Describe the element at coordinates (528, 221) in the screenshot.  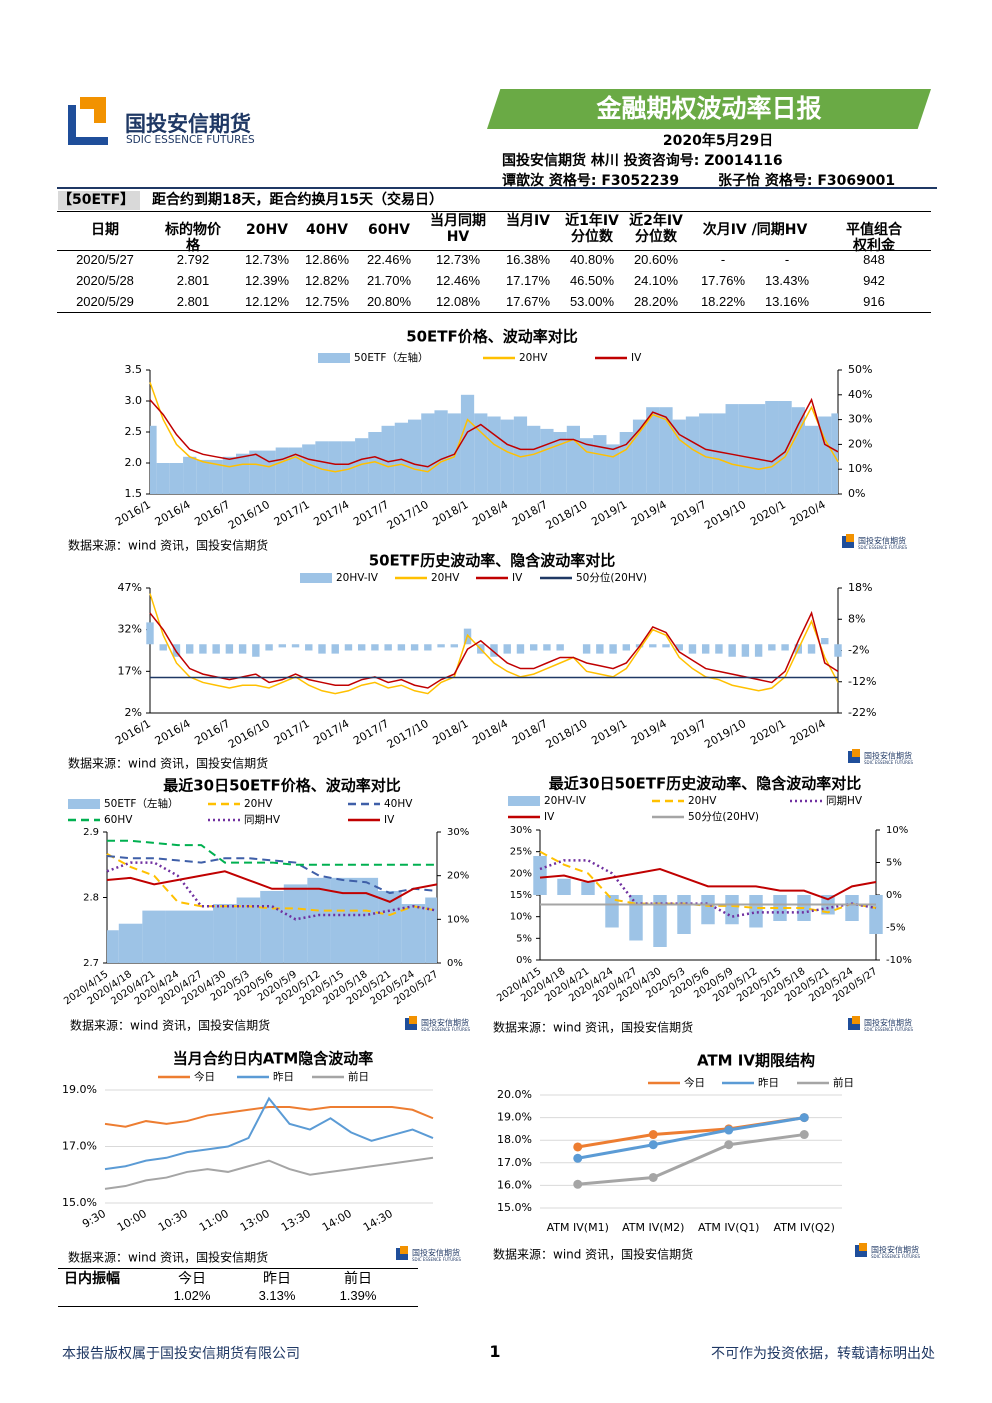
I see `table-header: 当月IV` at that location.